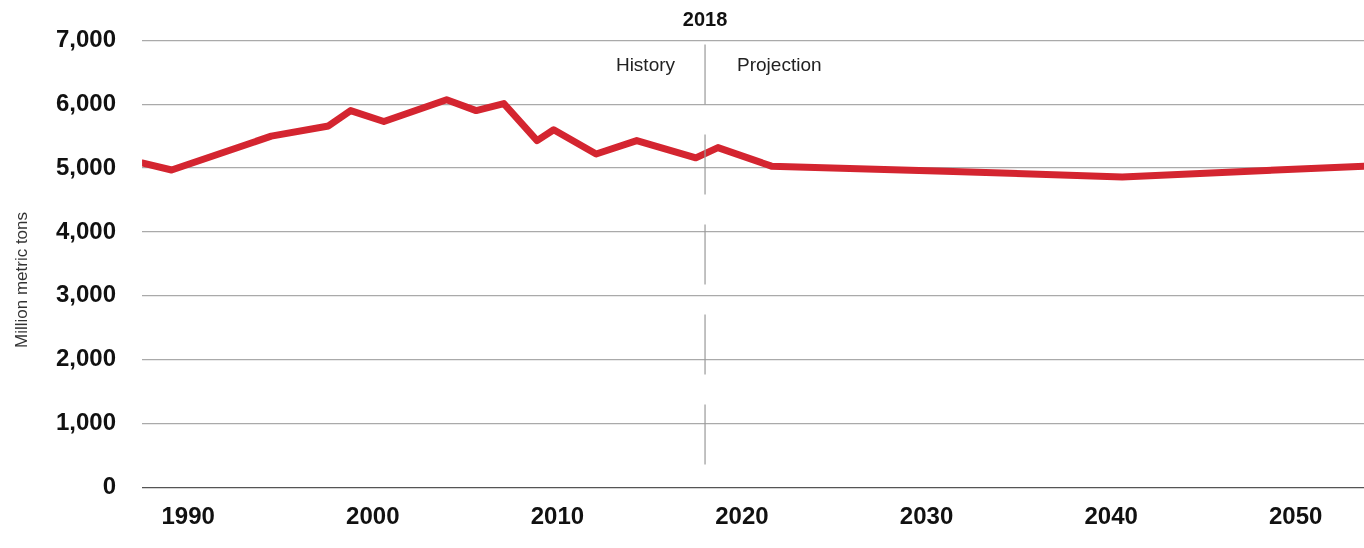  Describe the element at coordinates (86, 421) in the screenshot. I see `y-tick-label: 1,000` at that location.